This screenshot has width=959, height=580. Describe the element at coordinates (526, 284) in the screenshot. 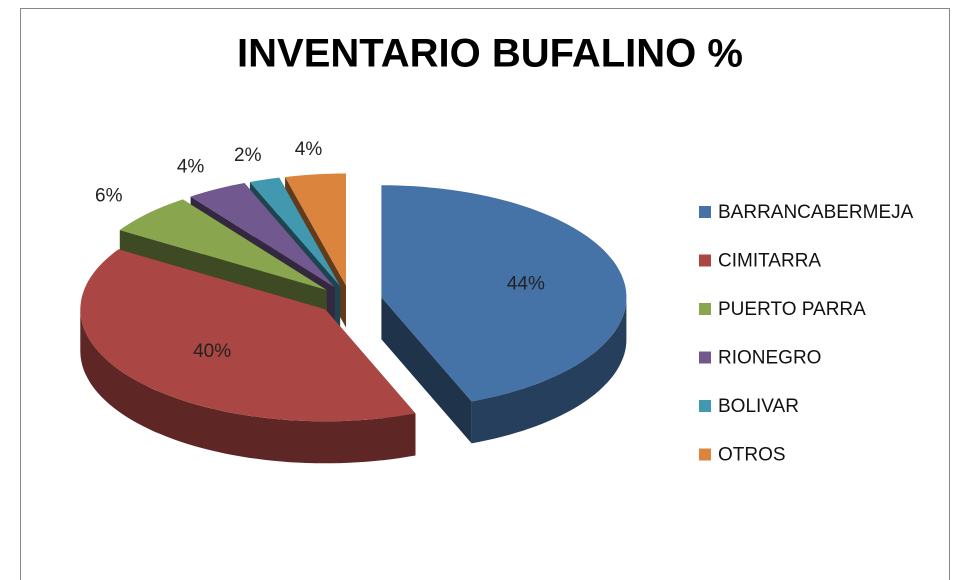

I see `data-label: 44%` at that location.